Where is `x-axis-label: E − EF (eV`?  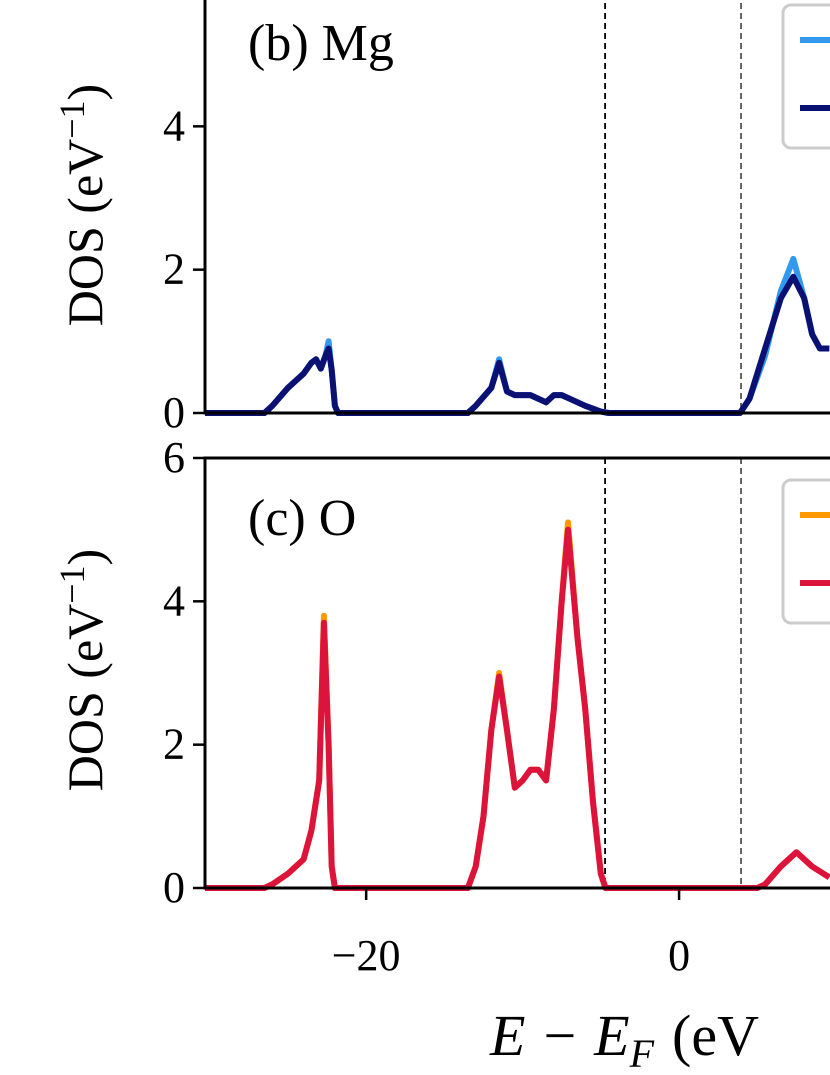 x-axis-label: E − EF (eV is located at coordinates (624, 1039).